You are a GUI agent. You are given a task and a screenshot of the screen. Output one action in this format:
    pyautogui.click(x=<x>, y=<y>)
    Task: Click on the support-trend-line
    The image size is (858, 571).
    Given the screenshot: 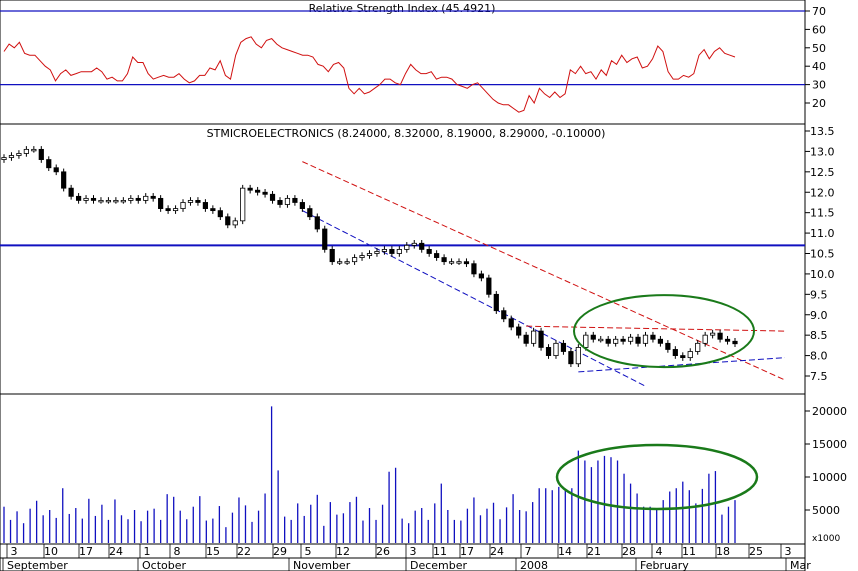 What is the action you would take?
    pyautogui.click(x=474, y=298)
    